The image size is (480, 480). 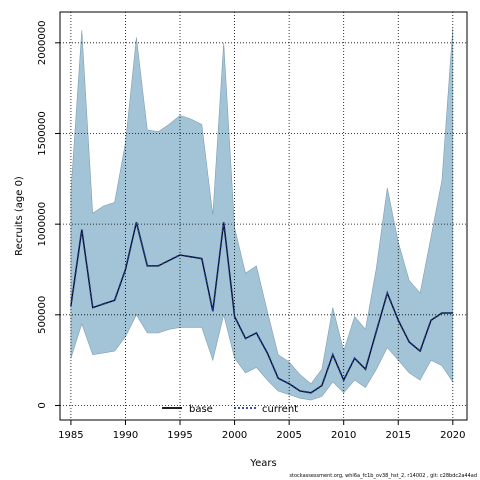 I want to click on x-tick-label-2010: 2010, so click(x=343, y=435).